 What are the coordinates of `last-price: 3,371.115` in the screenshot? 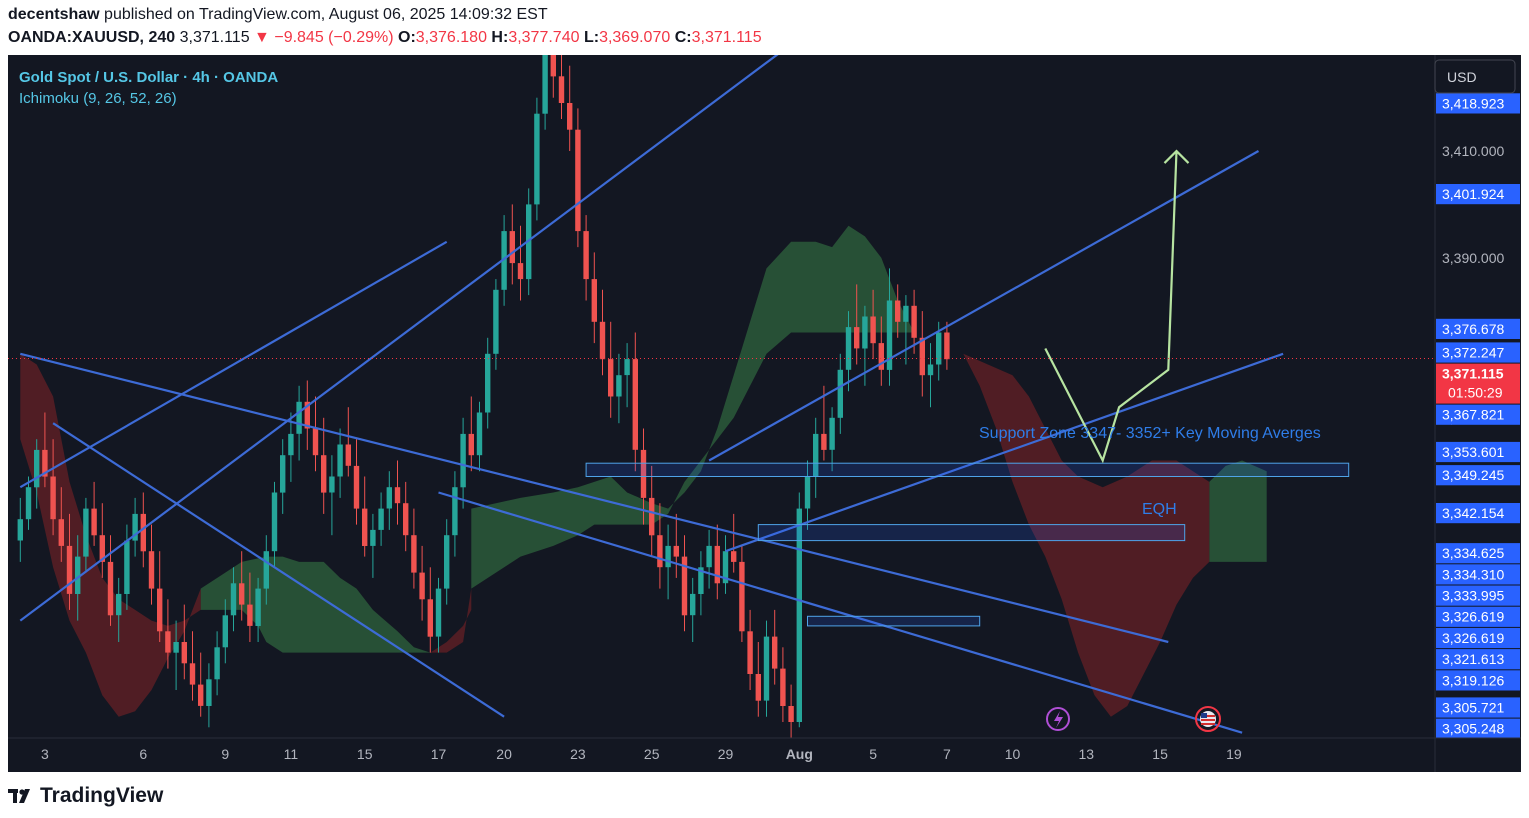 It's located at (214, 37).